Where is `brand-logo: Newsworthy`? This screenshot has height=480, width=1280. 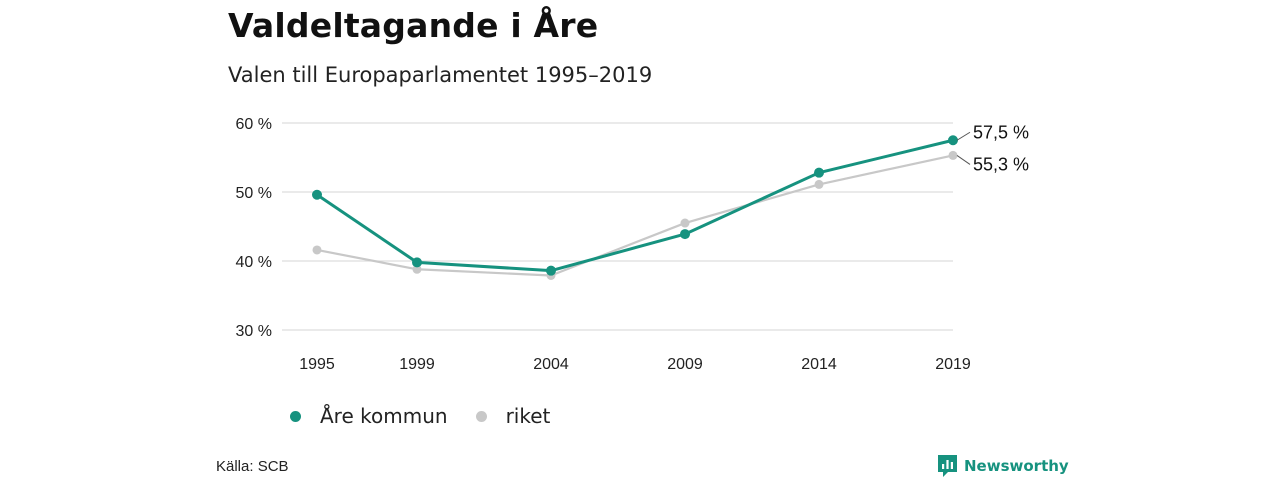
brand-logo: Newsworthy is located at coordinates (1003, 466).